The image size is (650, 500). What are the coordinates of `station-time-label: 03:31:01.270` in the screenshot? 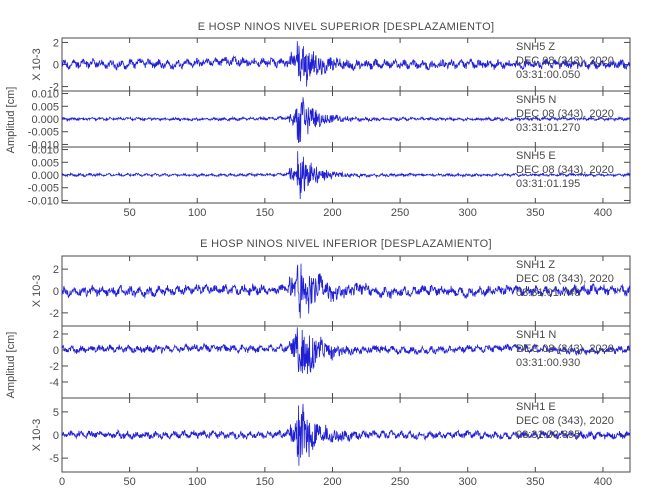 It's located at (548, 128).